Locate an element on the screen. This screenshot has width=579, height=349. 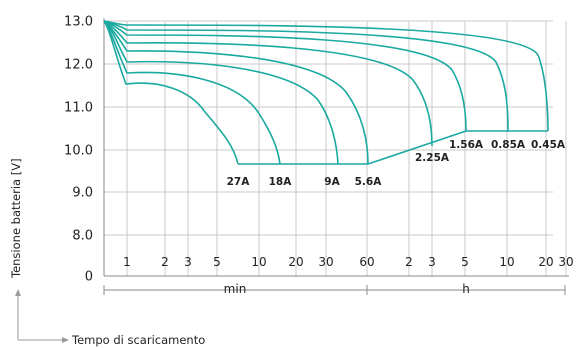
series-label: 5.6A is located at coordinates (369, 182).